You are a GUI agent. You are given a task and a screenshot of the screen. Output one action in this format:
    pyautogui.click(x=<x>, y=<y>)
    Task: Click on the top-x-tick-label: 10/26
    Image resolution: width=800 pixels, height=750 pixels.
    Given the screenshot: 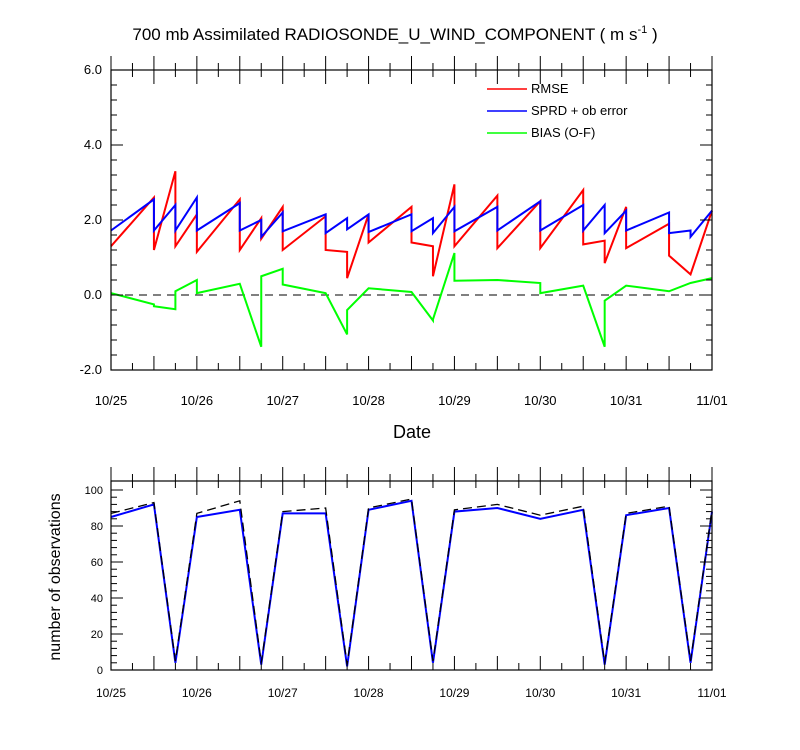 What is the action you would take?
    pyautogui.click(x=197, y=400)
    